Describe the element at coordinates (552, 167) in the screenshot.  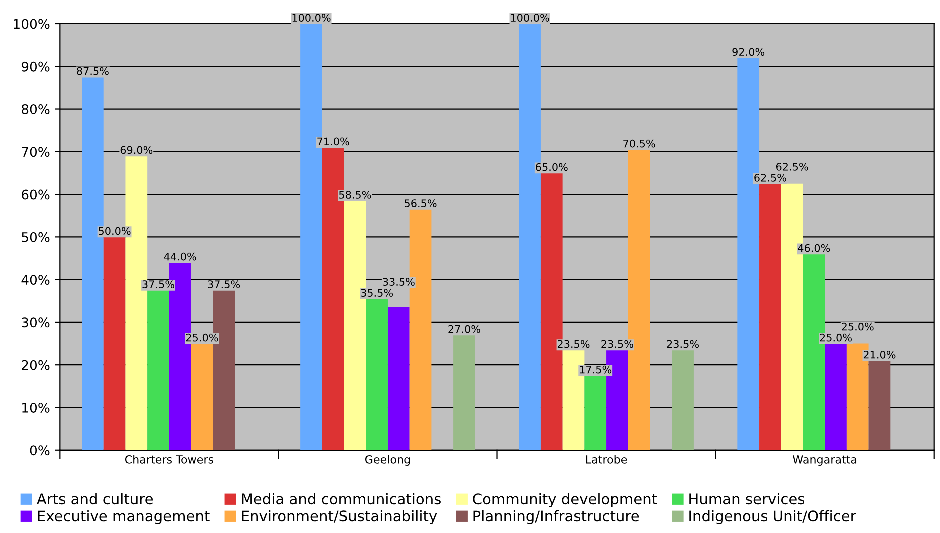
I see `data-label: 65.0%` at that location.